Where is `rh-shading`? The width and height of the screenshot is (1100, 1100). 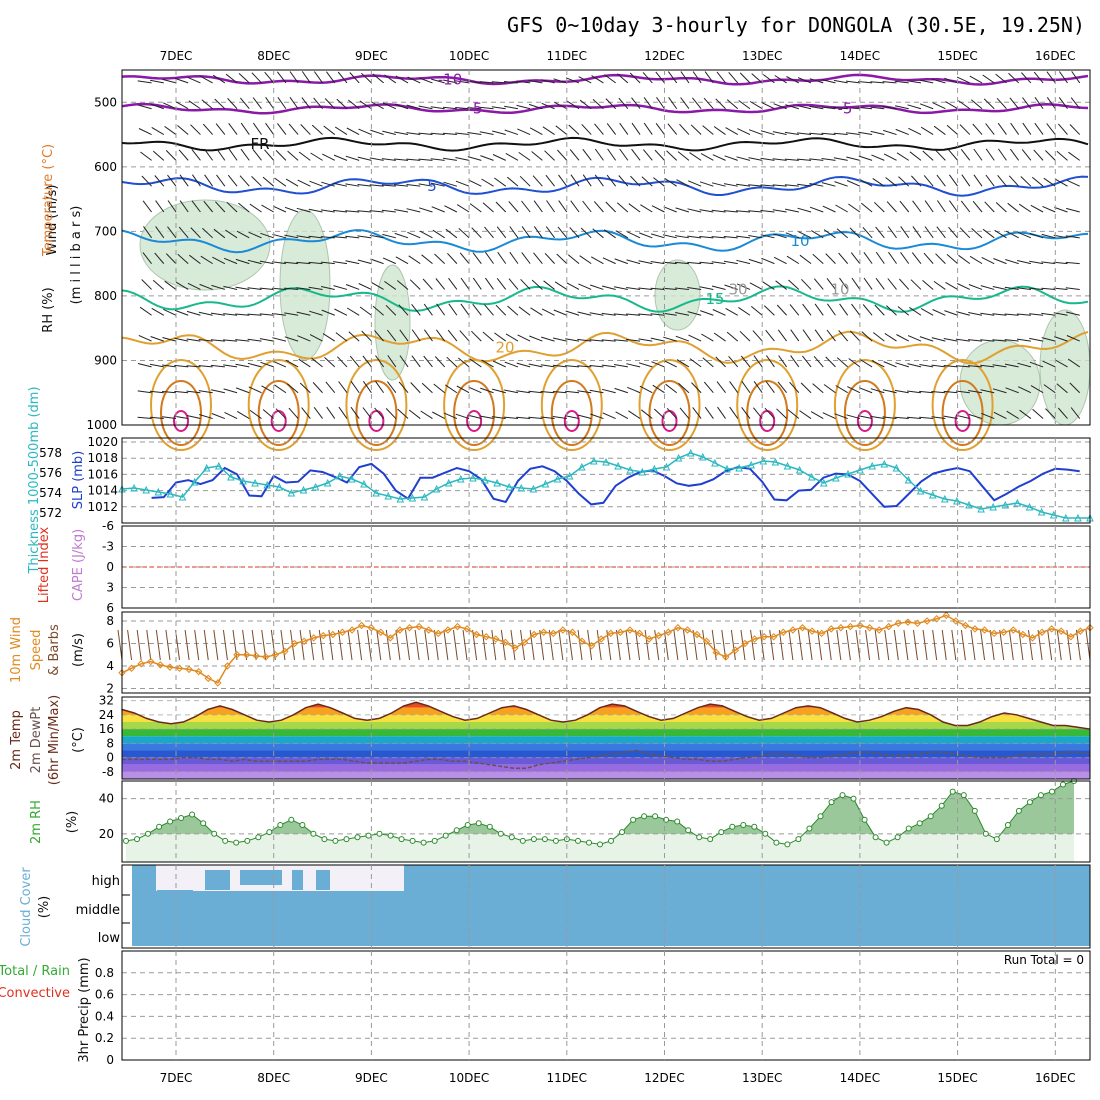
rh-shading is located at coordinates (392, 322).